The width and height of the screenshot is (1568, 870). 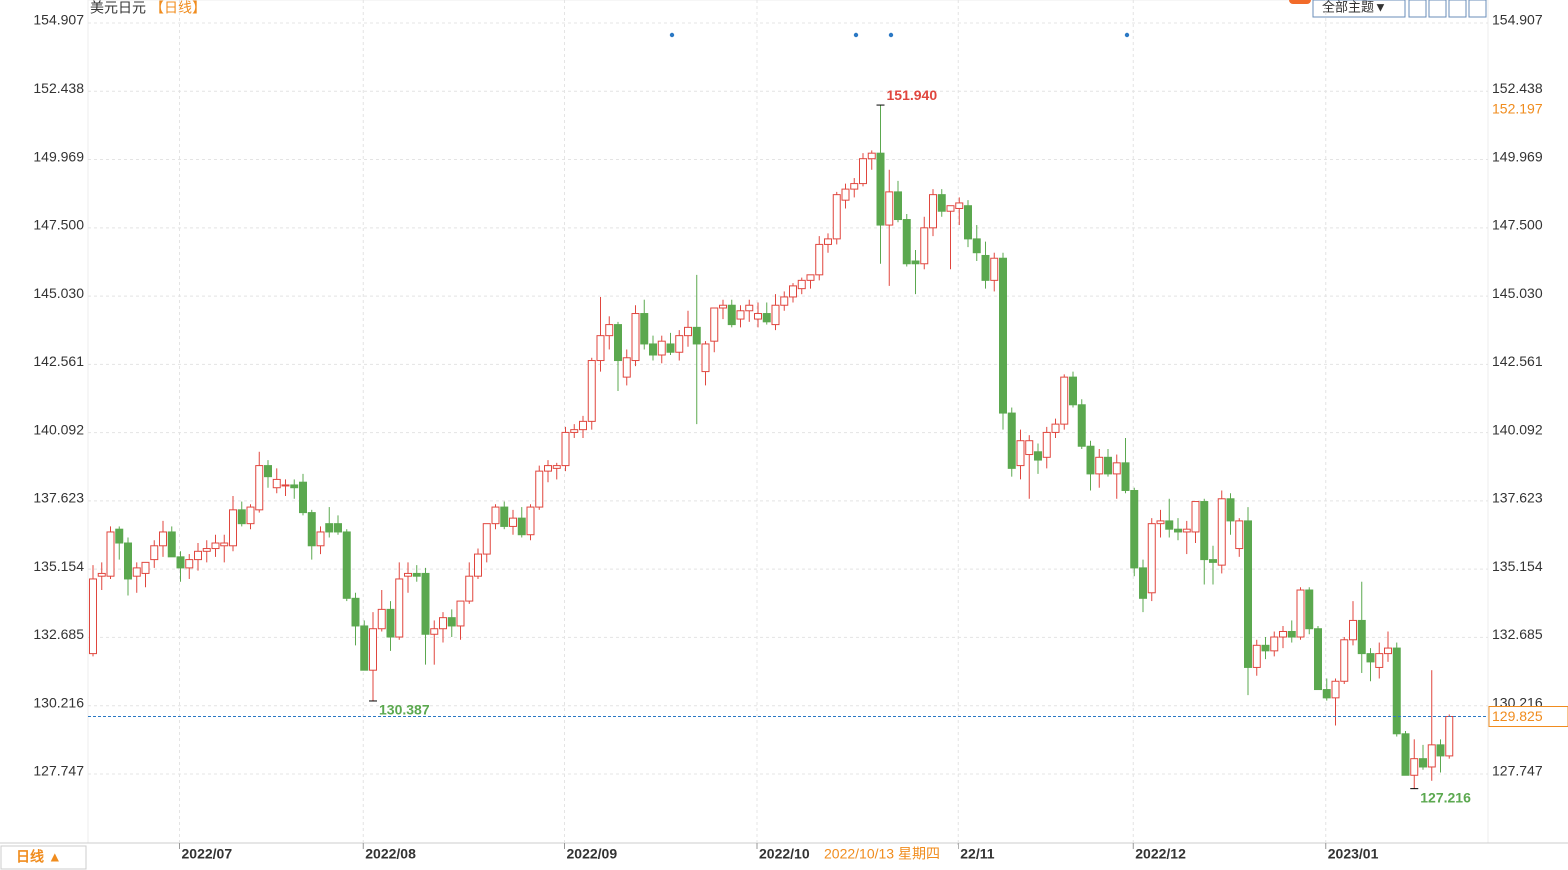 I want to click on x-tick-label: 2022/12, so click(x=1160, y=854).